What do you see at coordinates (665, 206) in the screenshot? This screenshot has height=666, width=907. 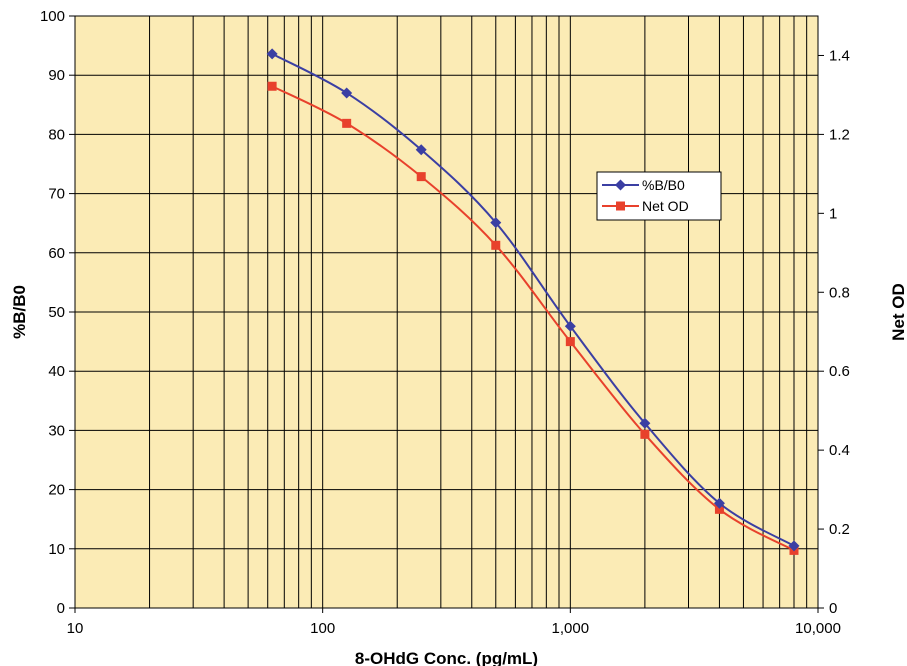 I see `legend-label-net-od: Net OD` at bounding box center [665, 206].